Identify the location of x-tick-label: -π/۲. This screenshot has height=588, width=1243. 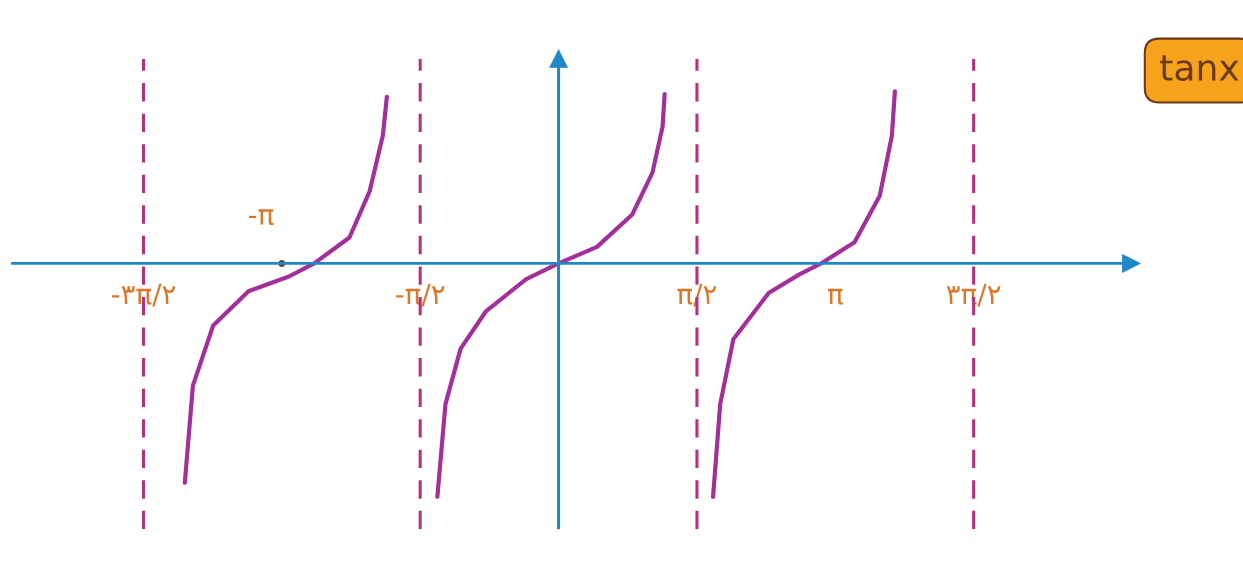
(420, 295).